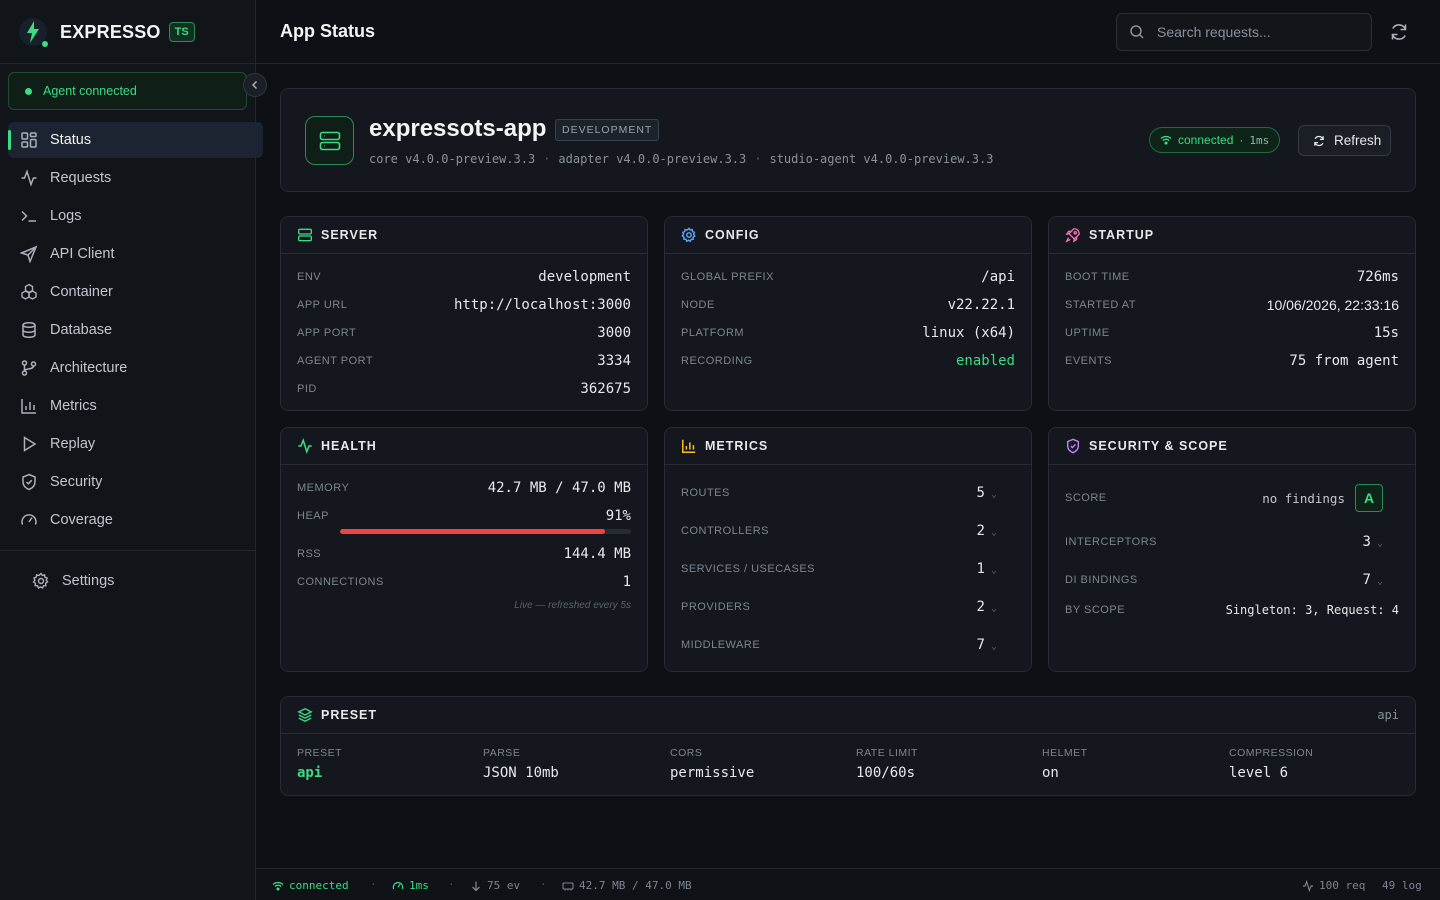 The height and width of the screenshot is (900, 1440). What do you see at coordinates (322, 305) in the screenshot?
I see `app-url-label: APP URL` at bounding box center [322, 305].